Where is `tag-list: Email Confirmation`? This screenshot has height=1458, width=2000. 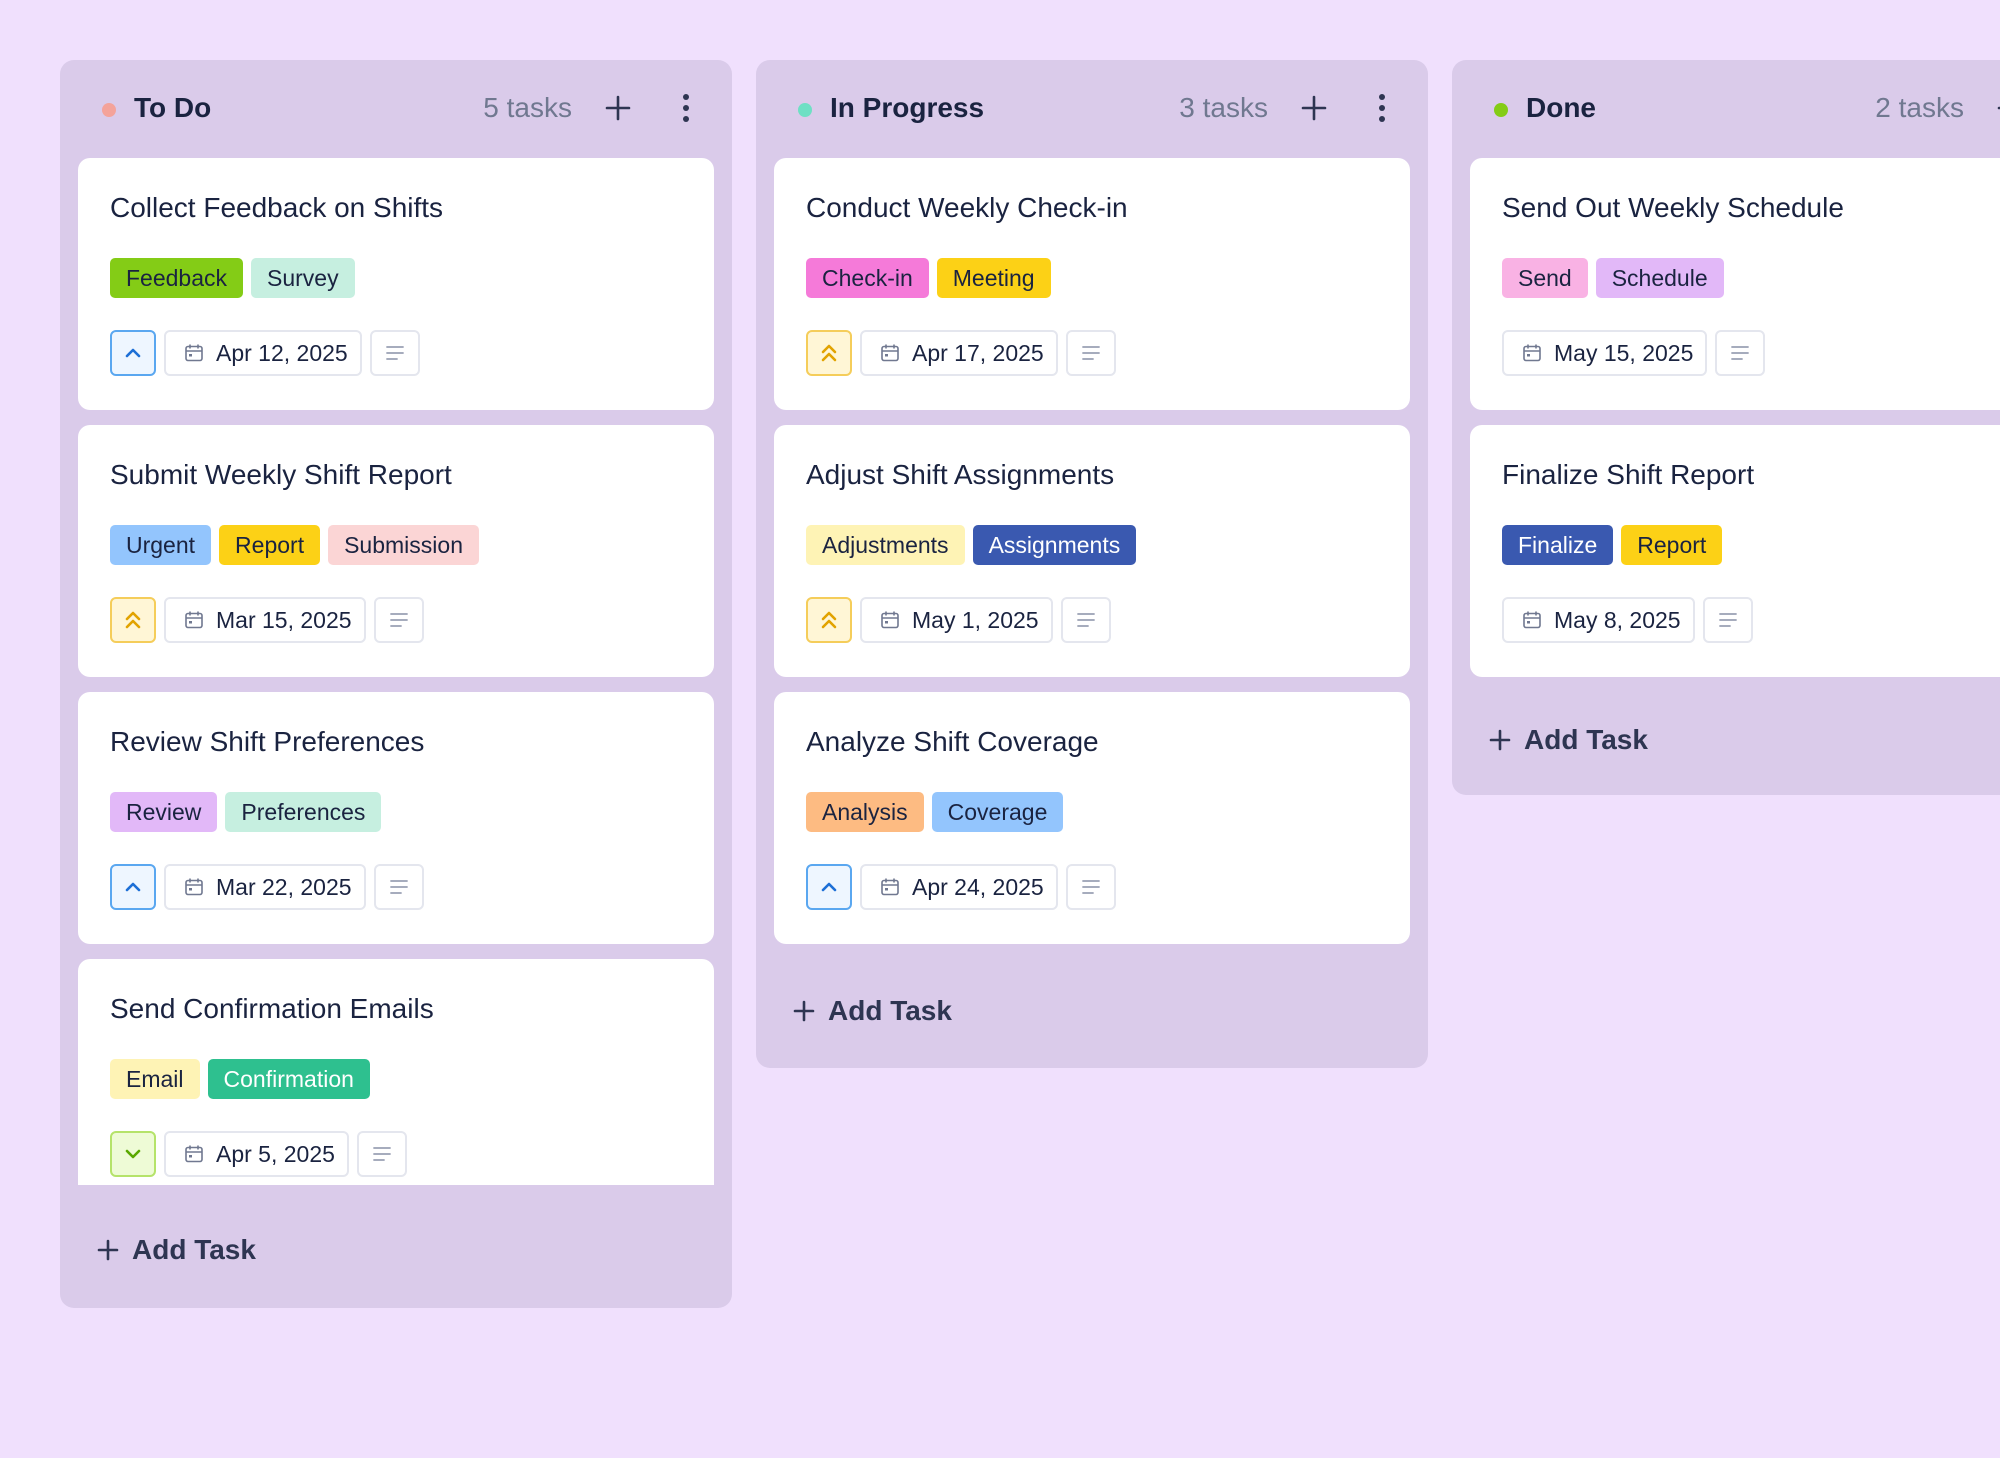 tag-list: Email Confirmation is located at coordinates (240, 1079).